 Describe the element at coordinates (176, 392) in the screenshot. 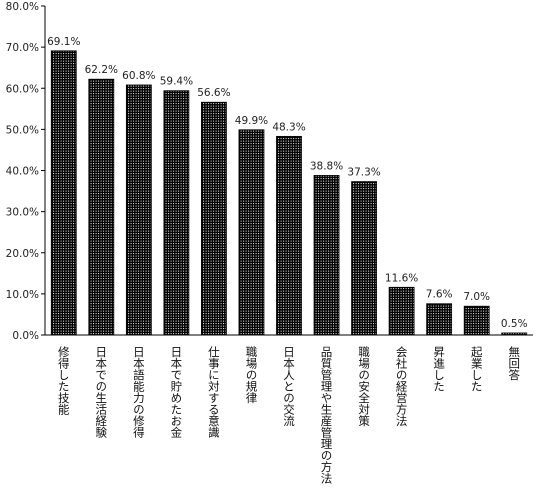

I see `category-label: 日本で貯めたお金` at that location.